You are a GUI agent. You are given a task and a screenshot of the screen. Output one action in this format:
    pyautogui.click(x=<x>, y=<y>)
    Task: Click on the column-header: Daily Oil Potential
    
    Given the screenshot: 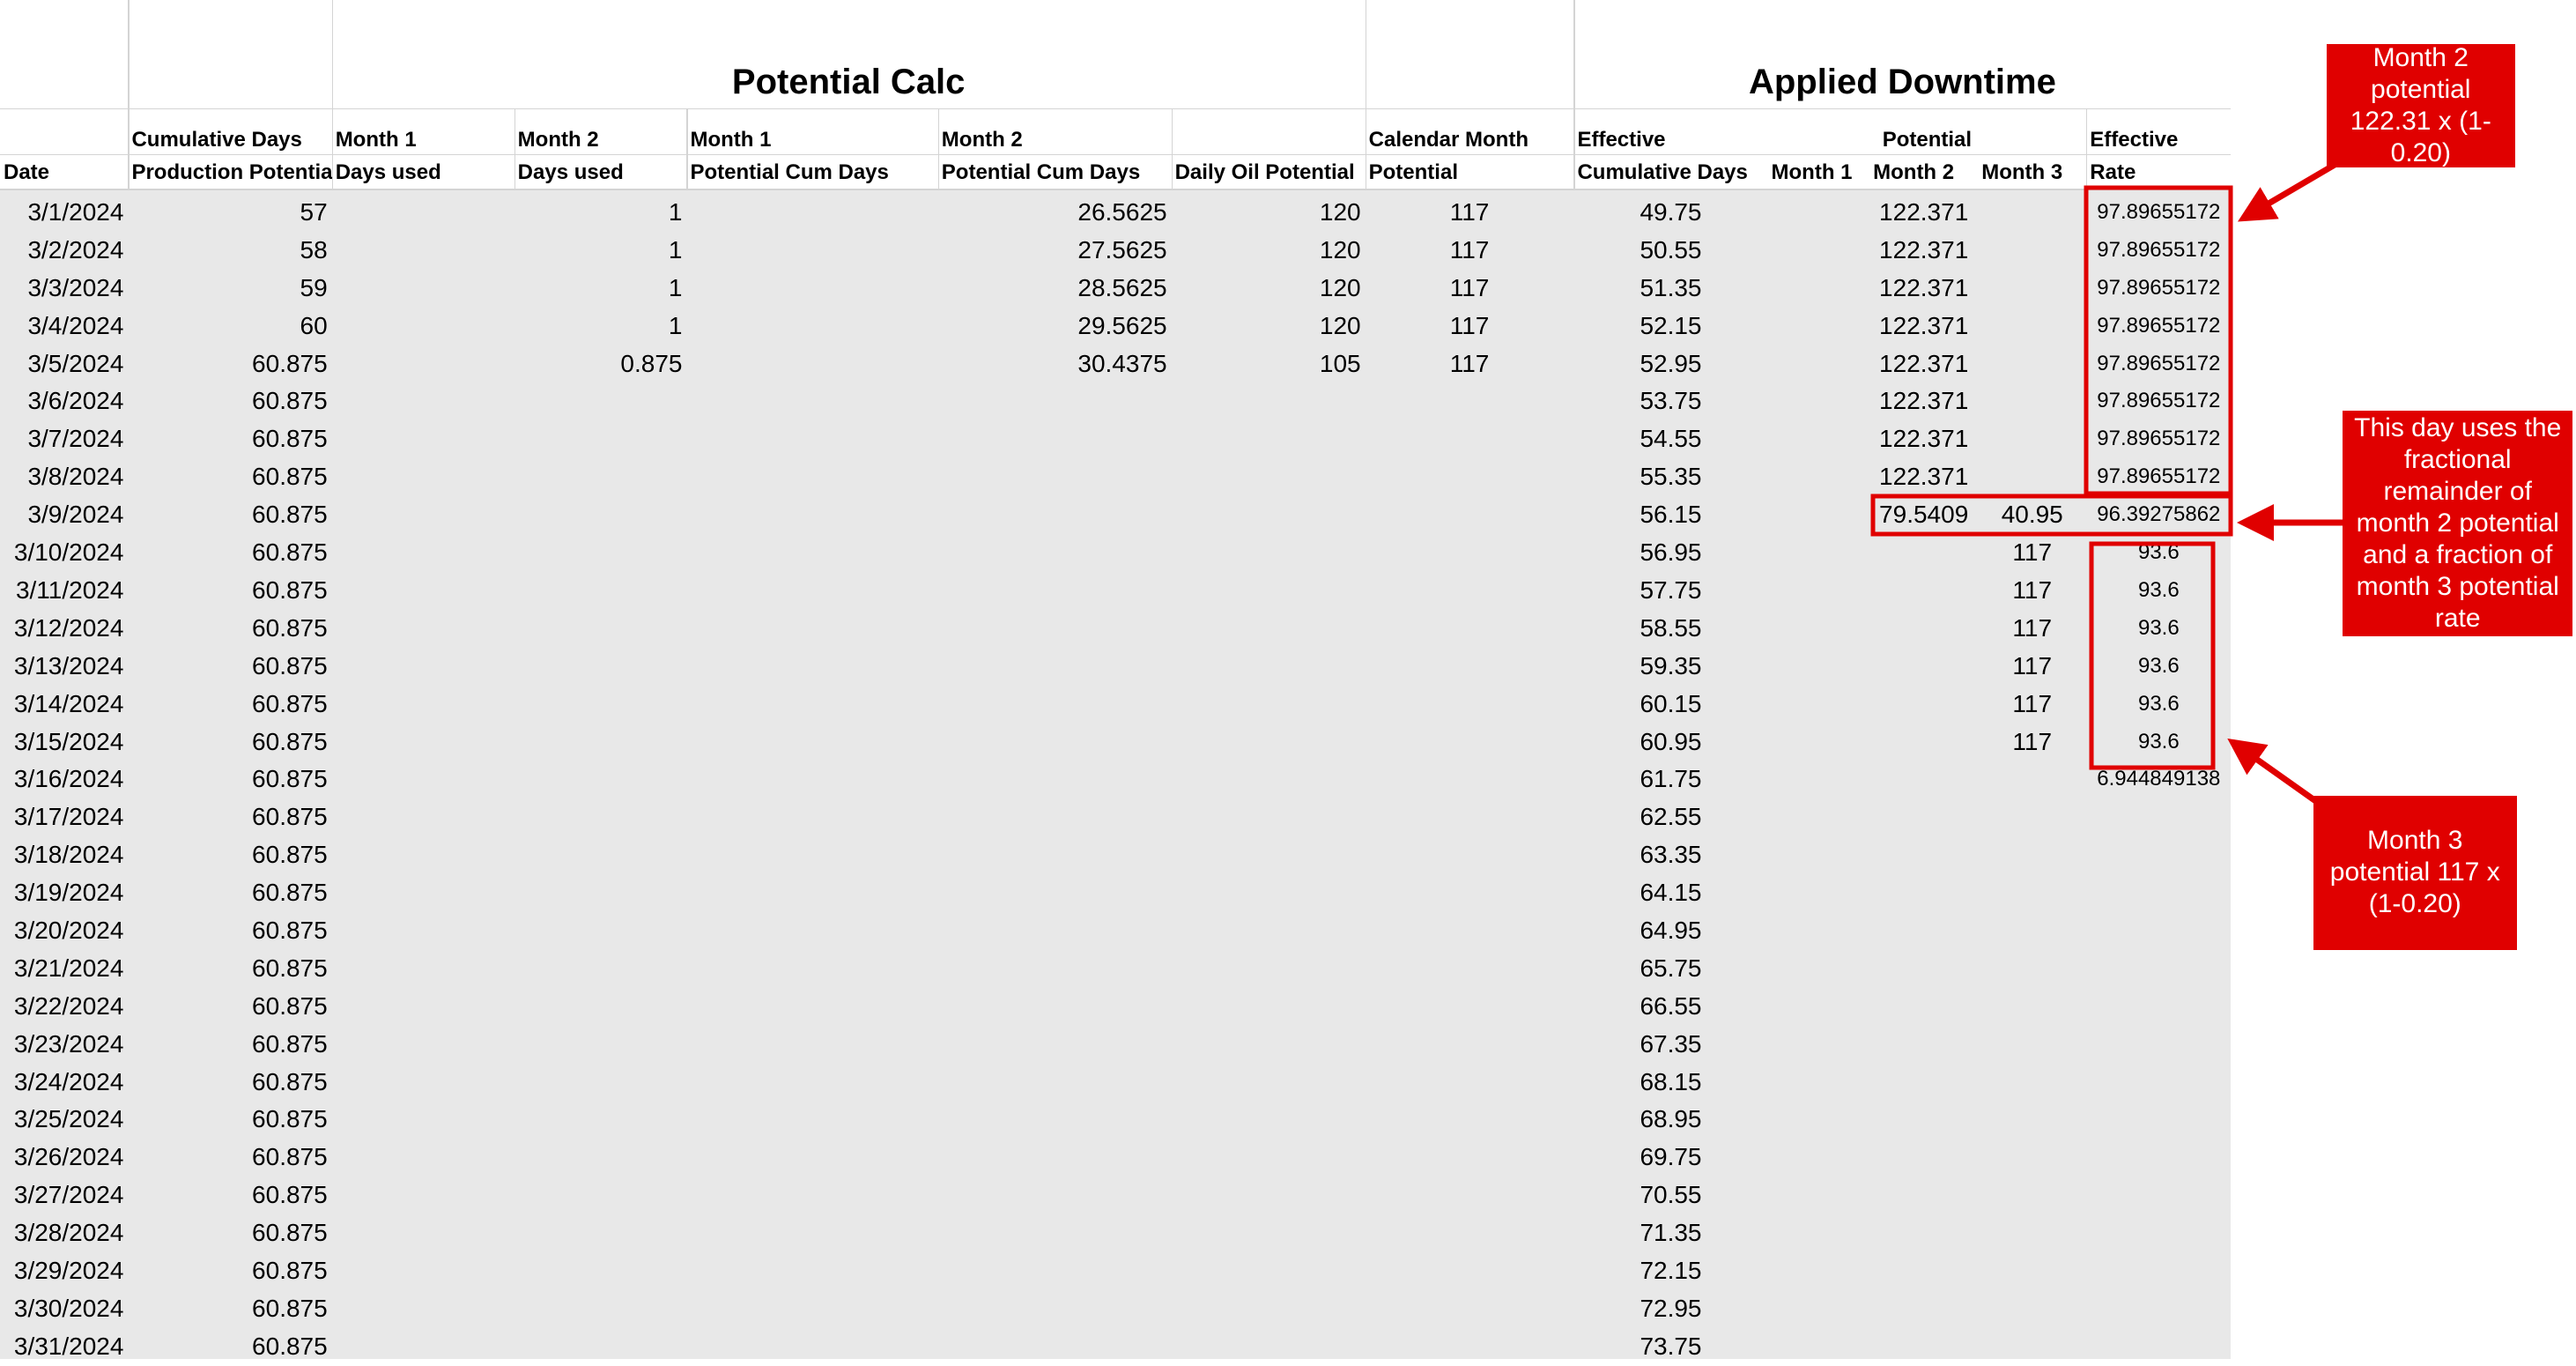 What is the action you would take?
    pyautogui.click(x=1265, y=172)
    